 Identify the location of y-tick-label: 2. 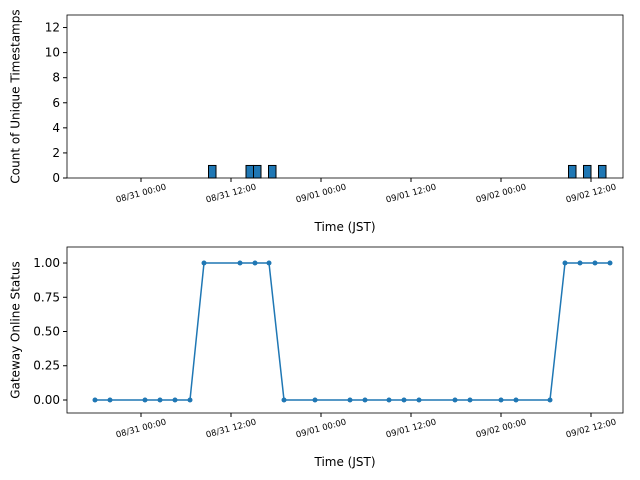
(56, 153).